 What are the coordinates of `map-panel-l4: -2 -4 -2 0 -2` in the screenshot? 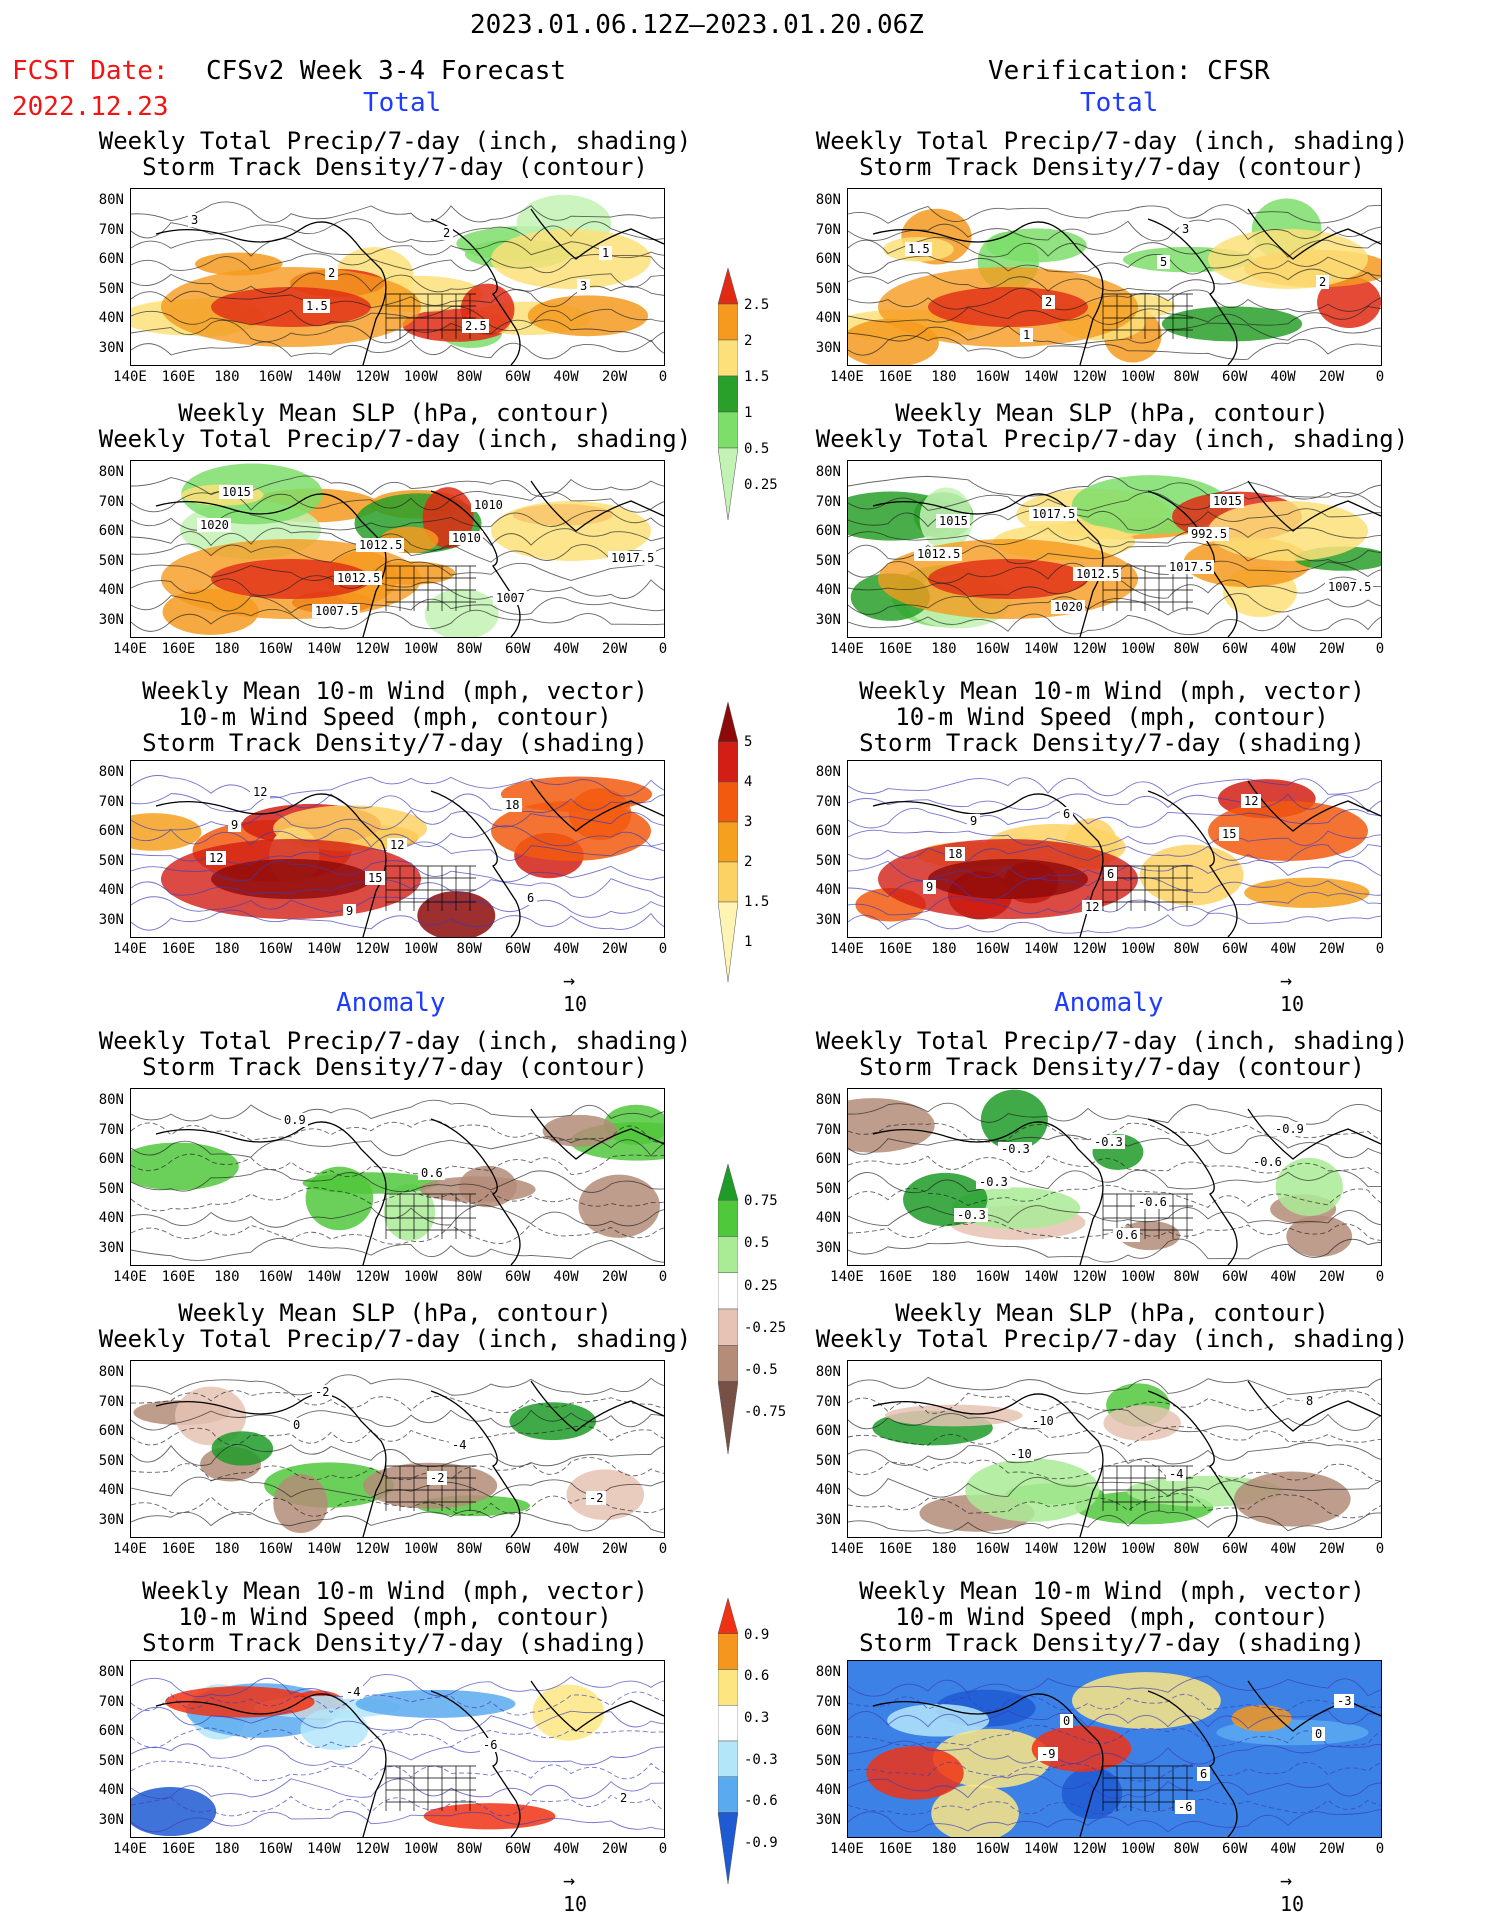 It's located at (397, 1449).